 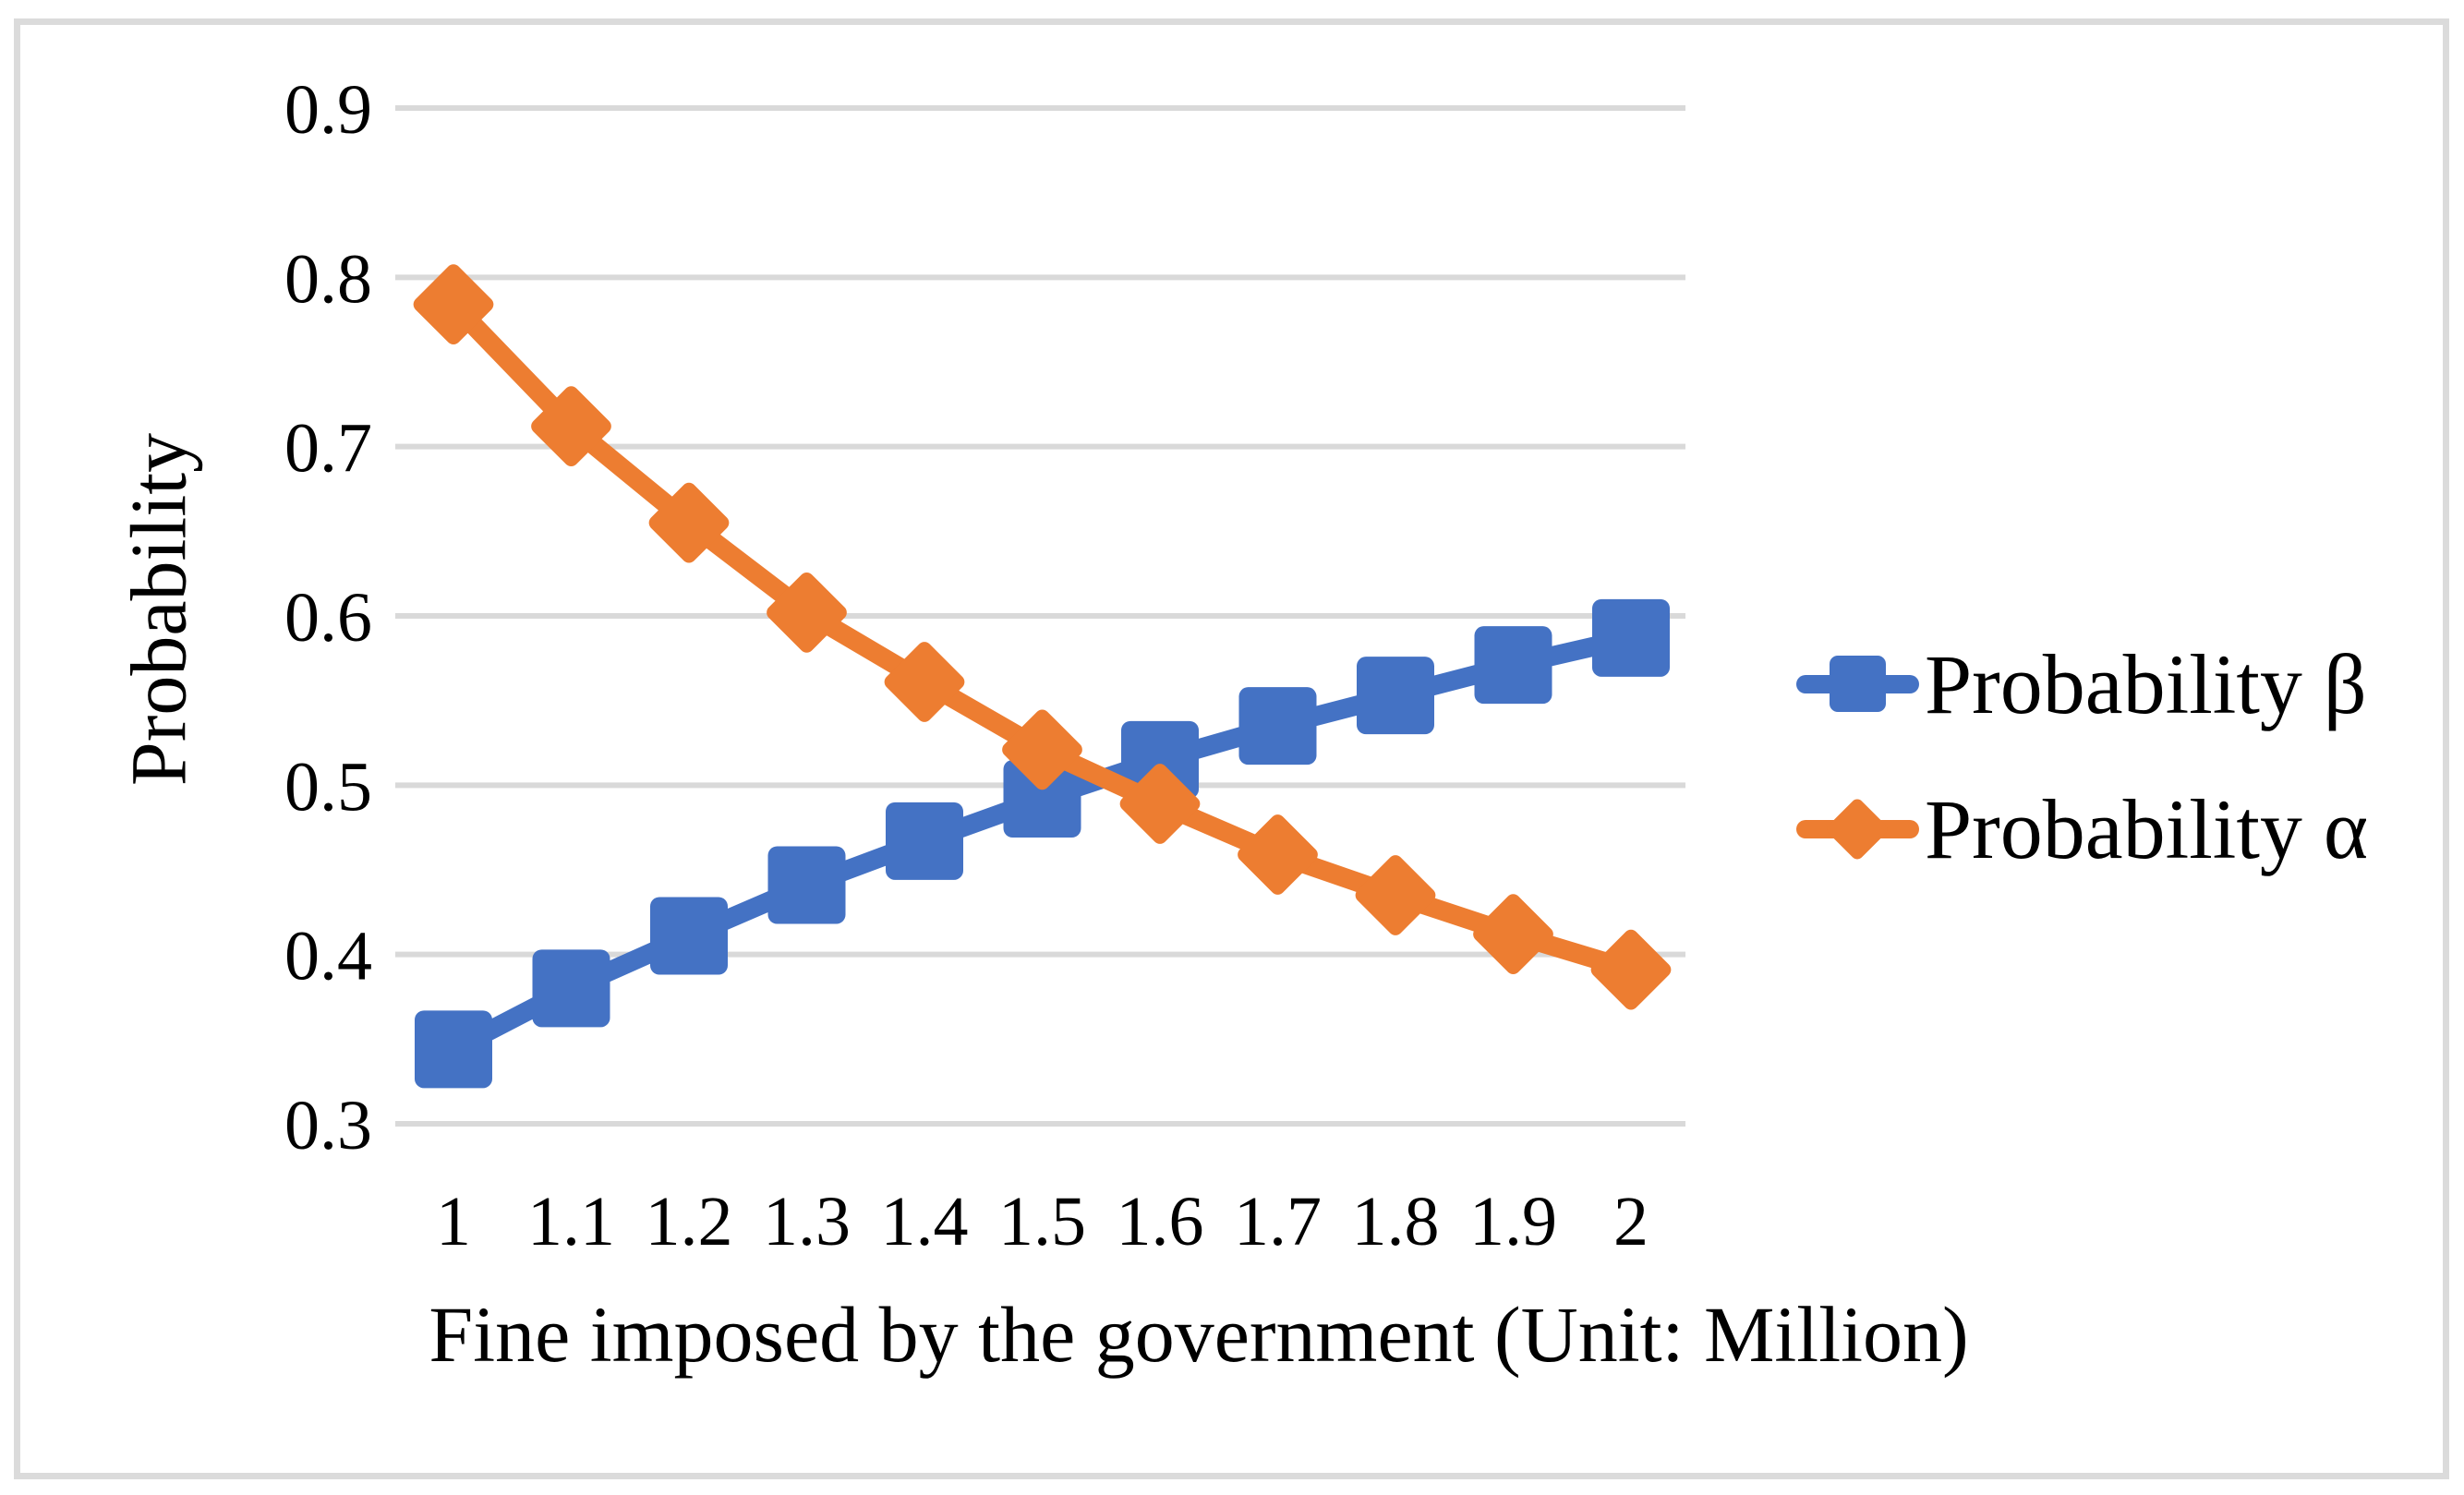 What do you see at coordinates (328, 449) in the screenshot?
I see `y-tick-label: 0.7` at bounding box center [328, 449].